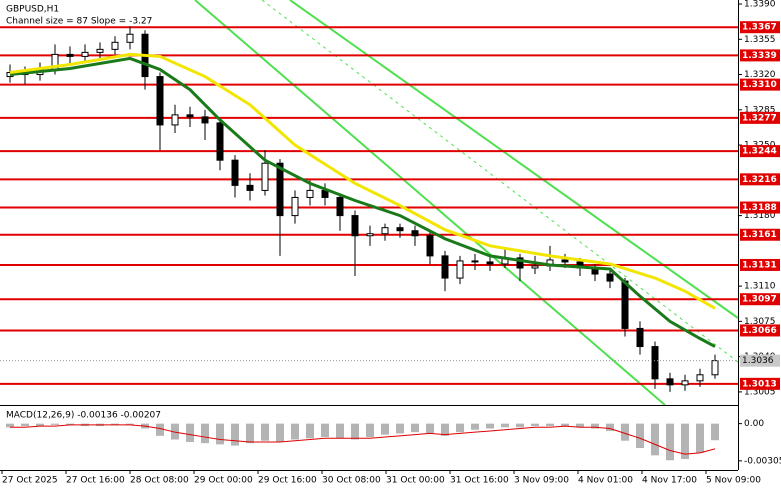 The height and width of the screenshot is (489, 781). What do you see at coordinates (159, 481) in the screenshot?
I see `x-tick-label: 28 Oct 08:00` at bounding box center [159, 481].